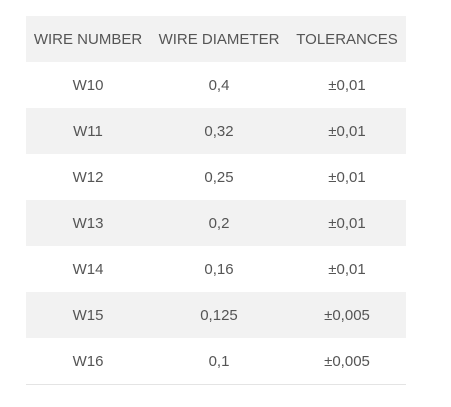 This screenshot has width=451, height=407. I want to click on table-cell: W11, so click(88, 131).